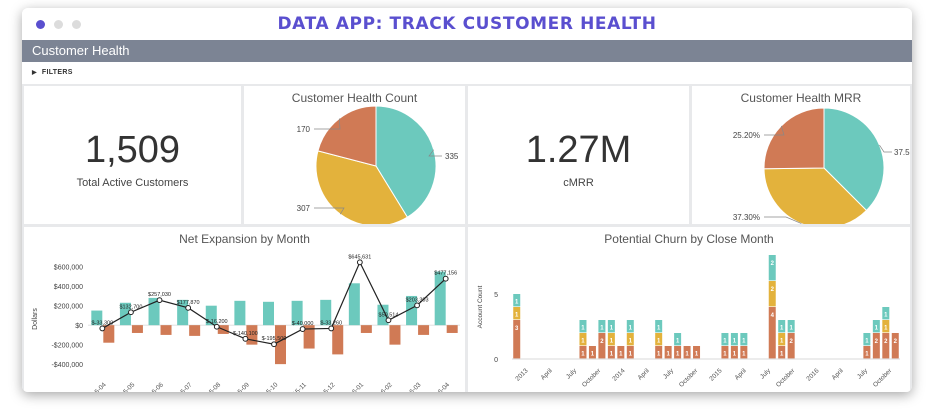 The image size is (935, 414). What do you see at coordinates (40, 24) in the screenshot?
I see `window-close-dot` at bounding box center [40, 24].